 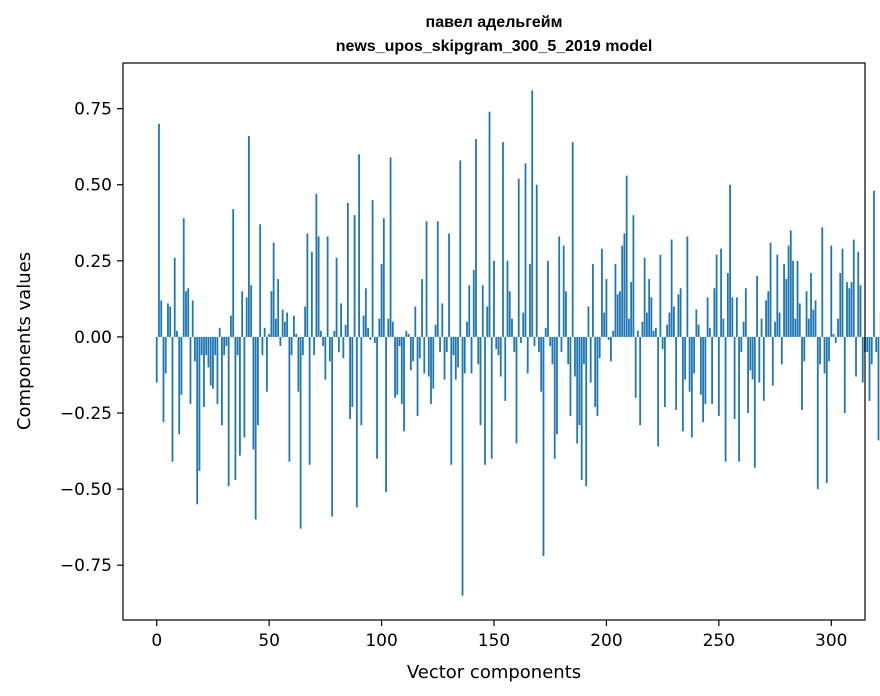 I want to click on chart-title-line-1: павел адельгейм, so click(x=494, y=22).